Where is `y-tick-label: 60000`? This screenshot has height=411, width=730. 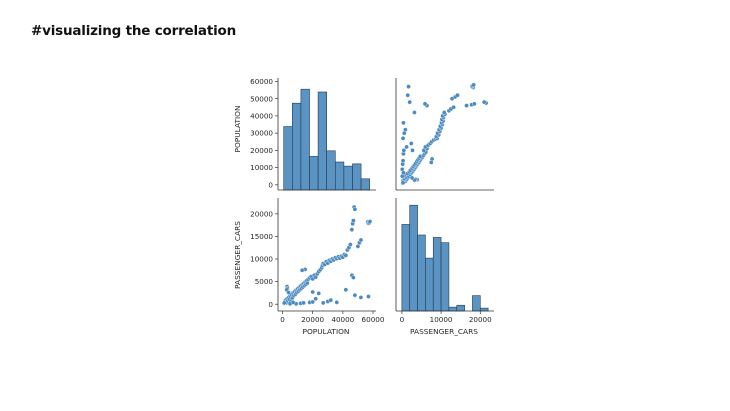 y-tick-label: 60000 is located at coordinates (261, 81).